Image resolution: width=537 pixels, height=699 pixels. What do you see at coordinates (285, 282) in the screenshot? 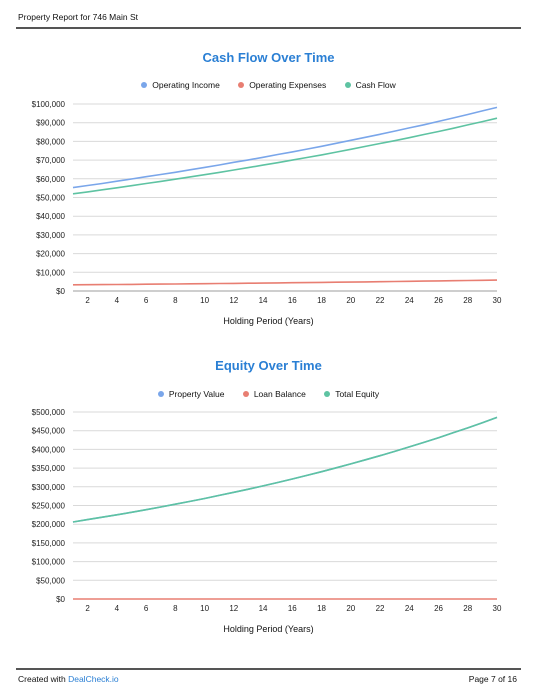
I see `series-line-operating-expenses` at bounding box center [285, 282].